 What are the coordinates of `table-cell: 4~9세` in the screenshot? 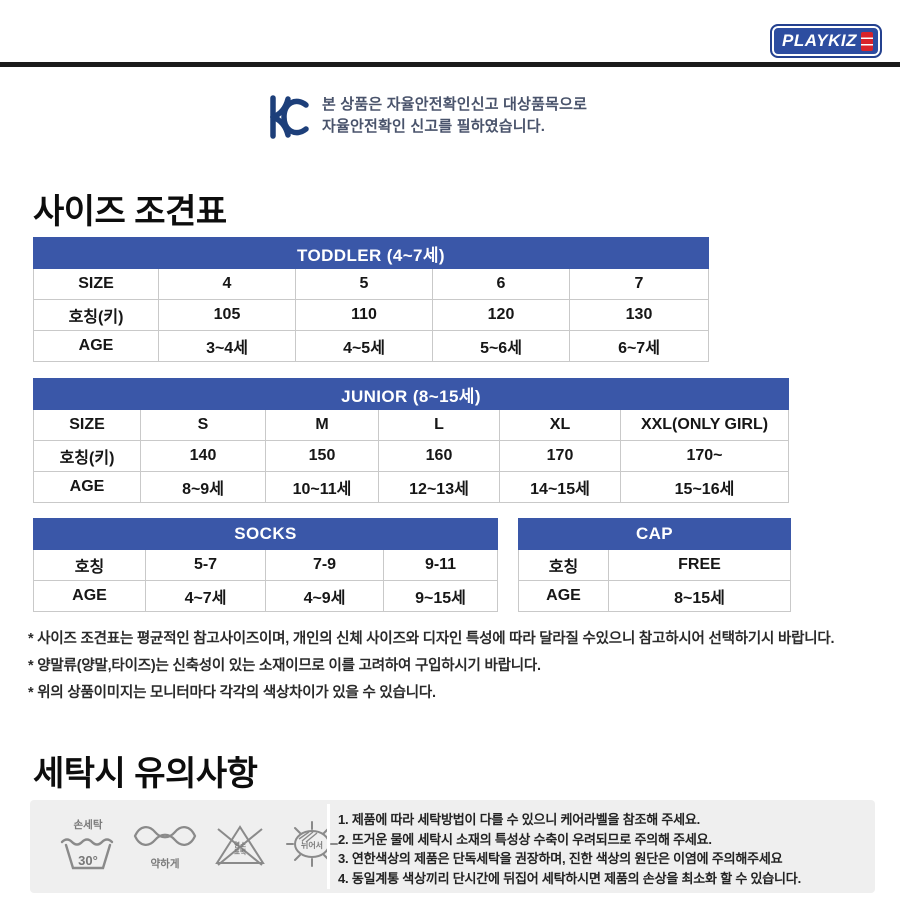 It's located at (324, 596).